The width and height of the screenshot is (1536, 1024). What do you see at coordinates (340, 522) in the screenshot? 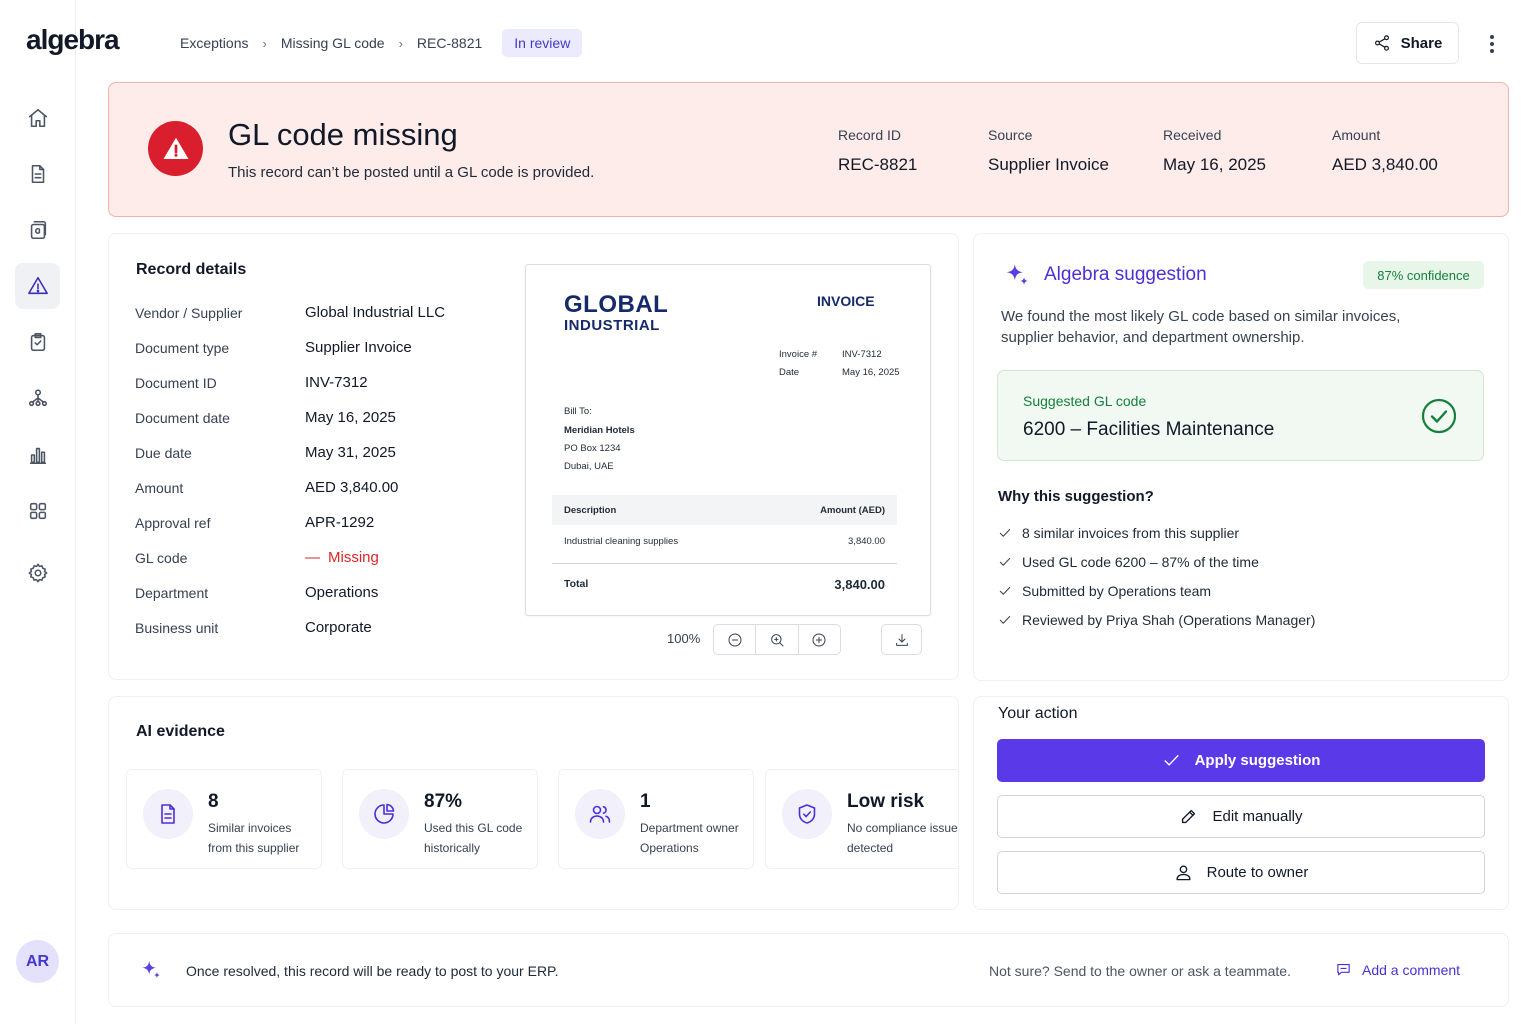
I see `detail-value: APR-1292` at bounding box center [340, 522].